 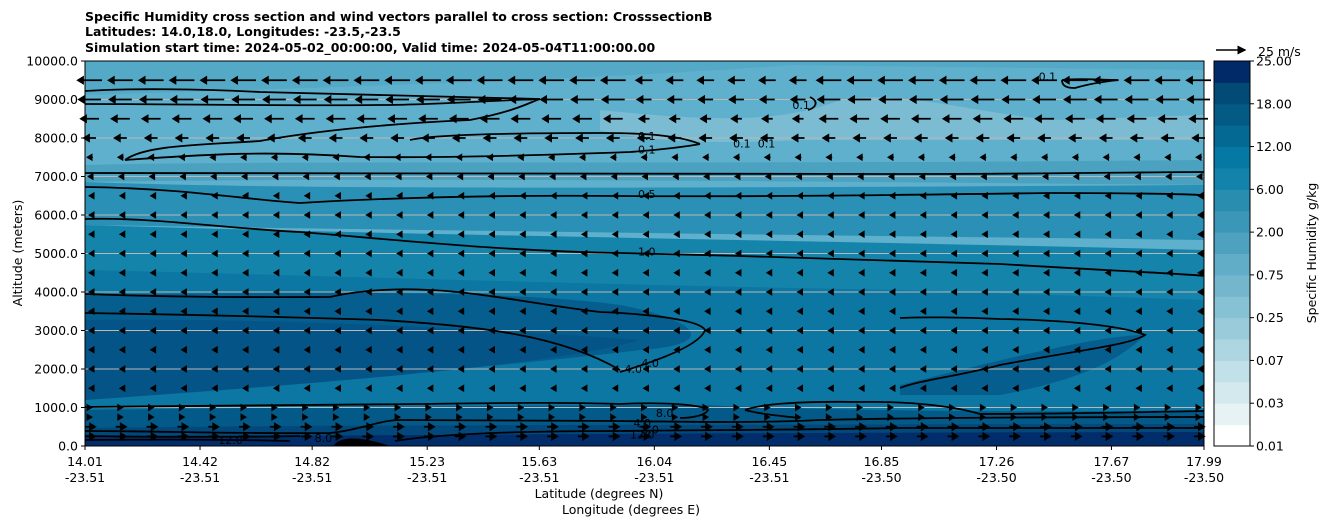 What do you see at coordinates (17, 253) in the screenshot?
I see `y-axis-title: Altitude (meters)` at bounding box center [17, 253].